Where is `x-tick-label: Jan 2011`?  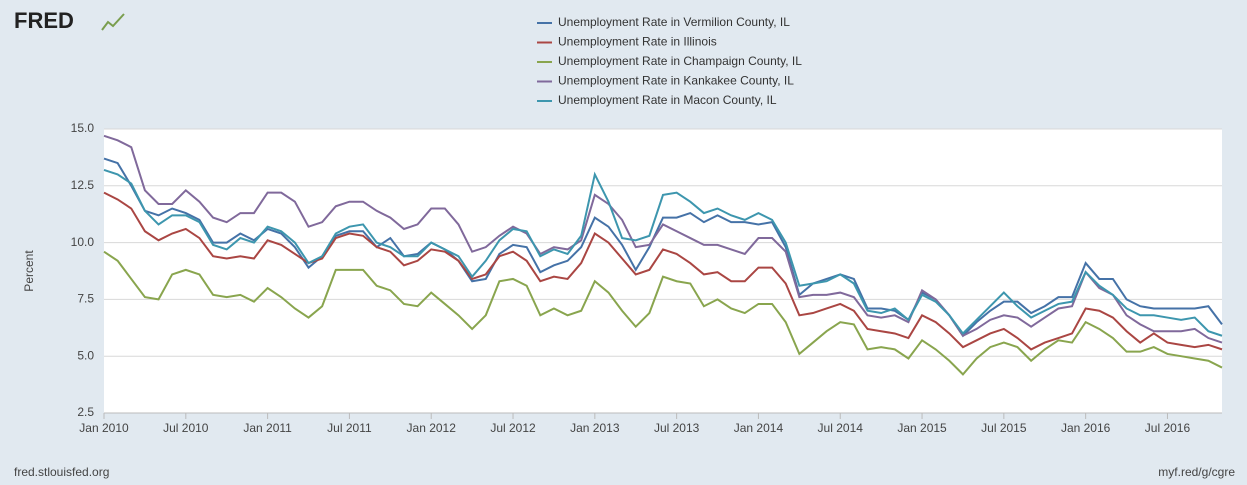
x-tick-label: Jan 2011 is located at coordinates (267, 428).